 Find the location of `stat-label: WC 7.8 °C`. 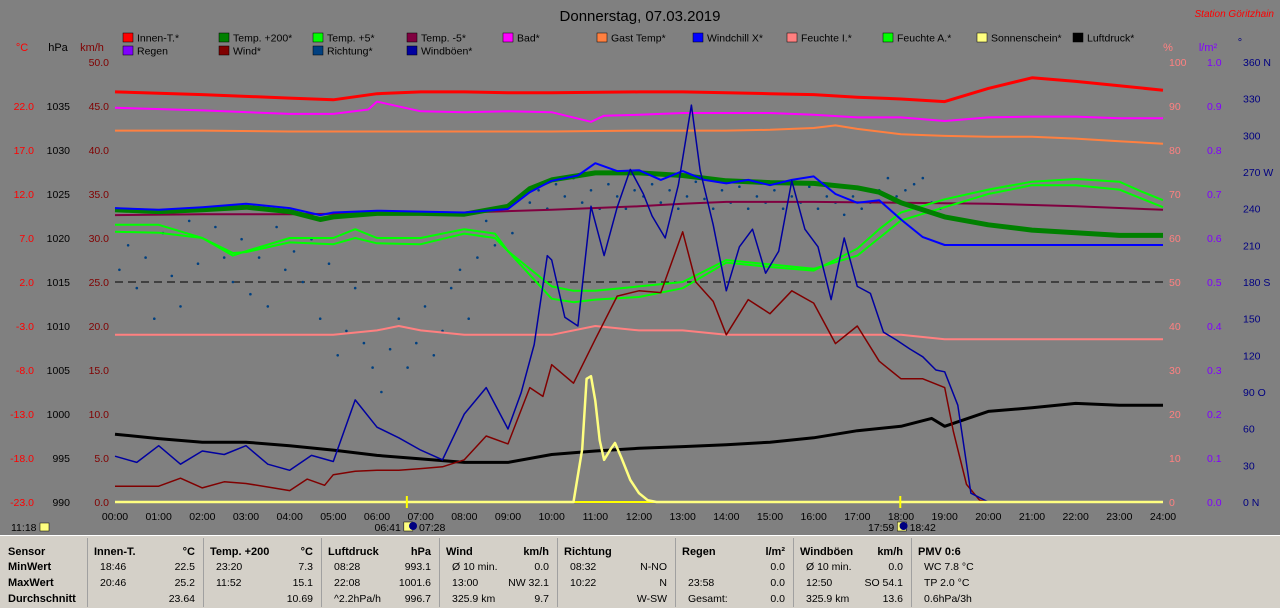

stat-label: WC 7.8 °C is located at coordinates (949, 567).